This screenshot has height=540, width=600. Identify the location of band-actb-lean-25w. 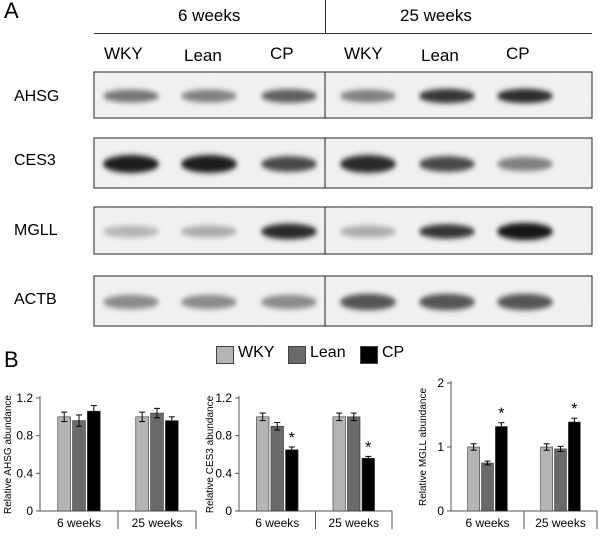
(447, 302).